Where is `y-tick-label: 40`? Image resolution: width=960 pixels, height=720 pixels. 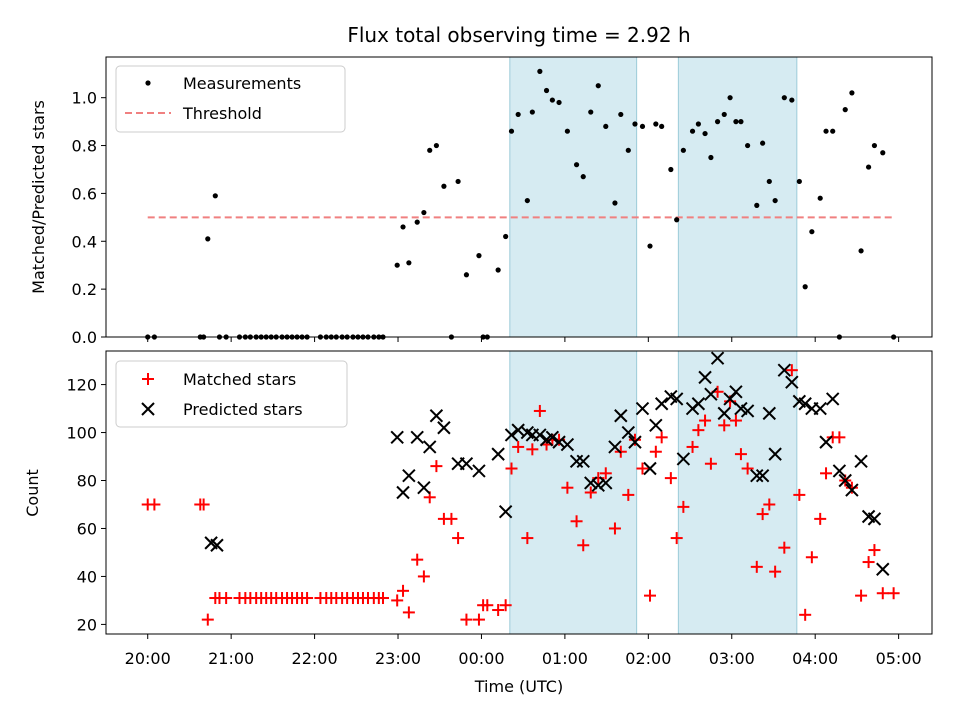
y-tick-label: 40 is located at coordinates (87, 576).